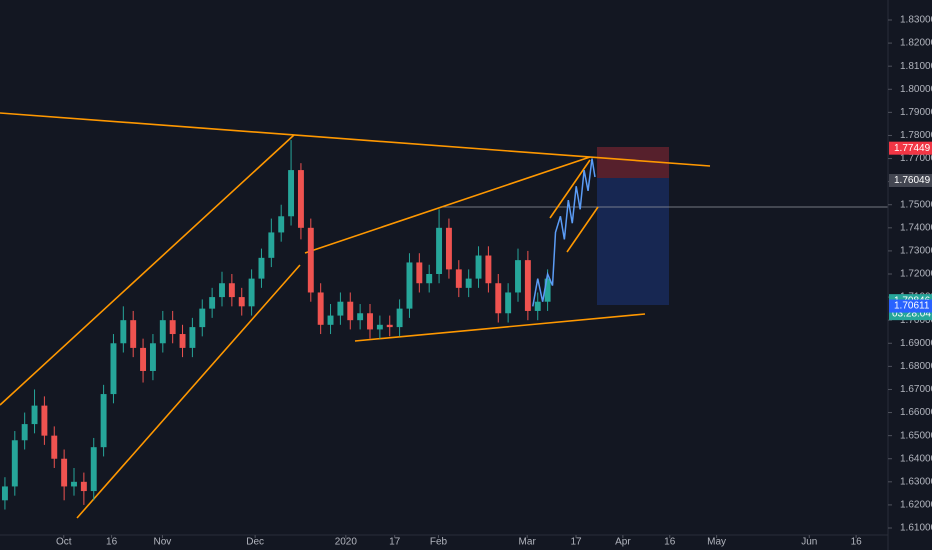  I want to click on price-label: 1.70611, so click(912, 306).